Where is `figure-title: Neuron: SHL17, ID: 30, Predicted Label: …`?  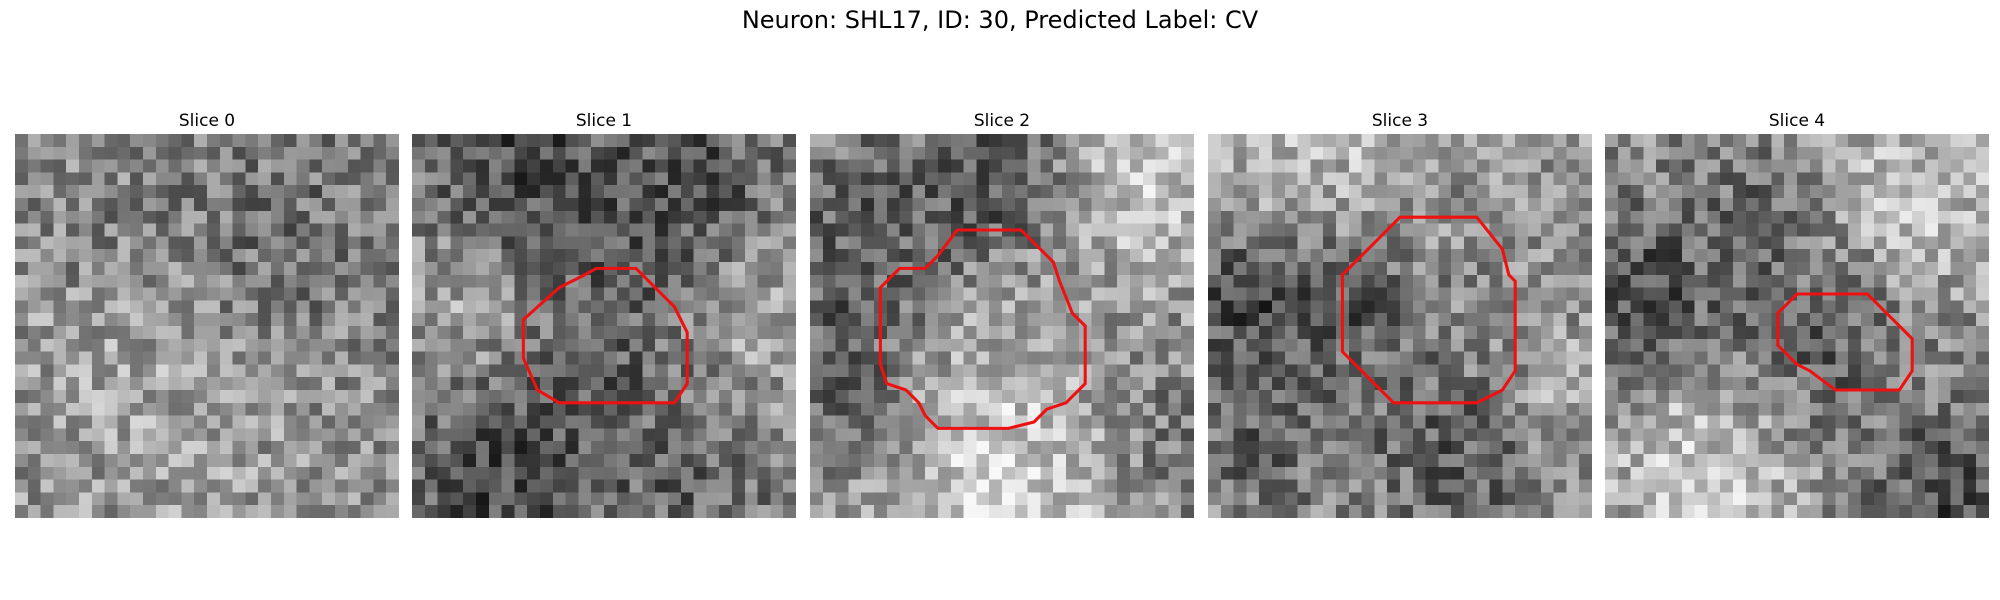
figure-title: Neuron: SHL17, ID: 30, Predicted Label: … is located at coordinates (1000, 20).